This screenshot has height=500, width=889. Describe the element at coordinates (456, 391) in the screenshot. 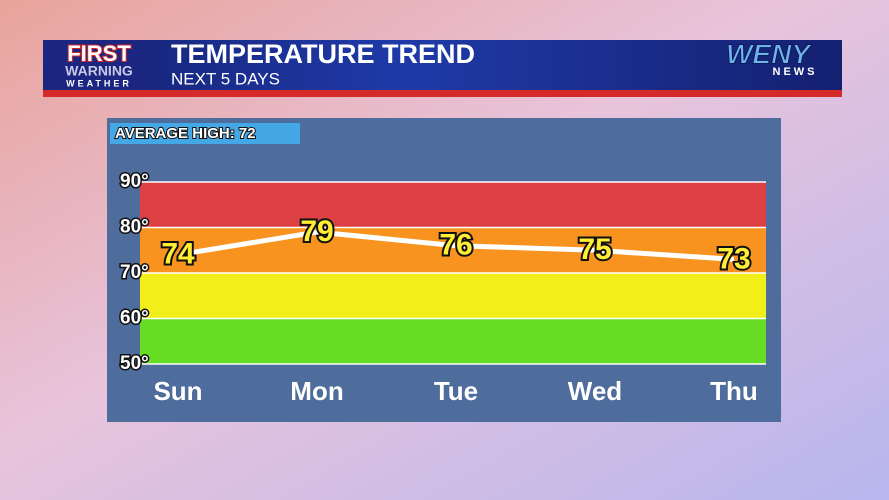

I see `x-tick-label: Tue` at that location.